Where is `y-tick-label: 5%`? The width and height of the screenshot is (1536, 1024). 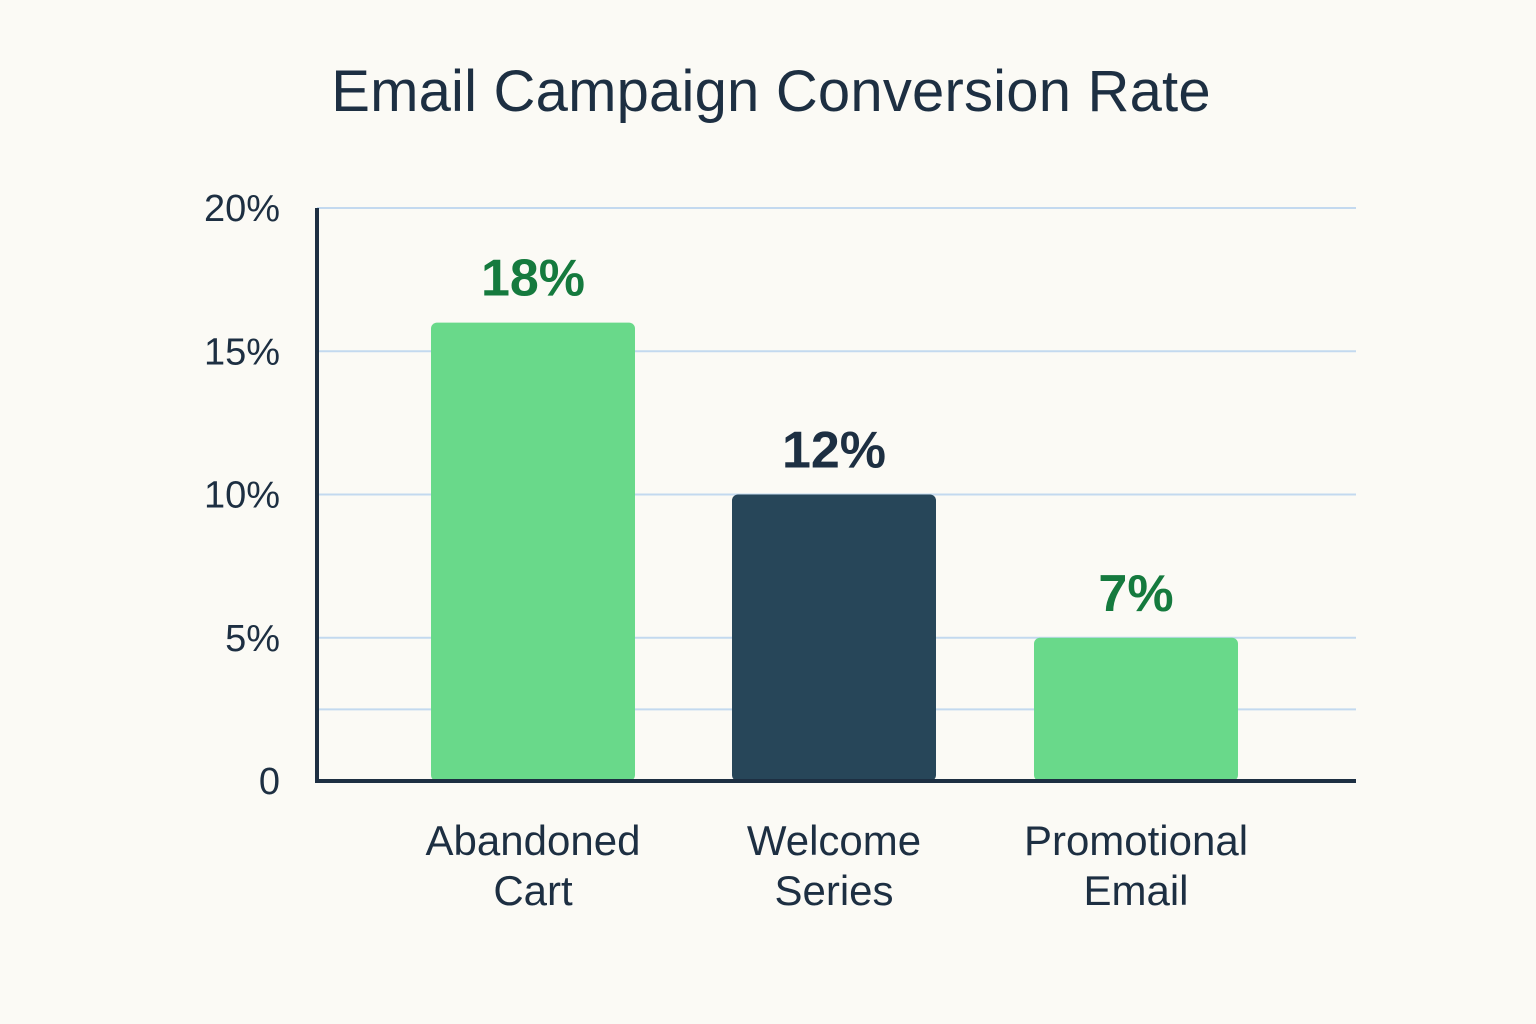
y-tick-label: 5% is located at coordinates (252, 639).